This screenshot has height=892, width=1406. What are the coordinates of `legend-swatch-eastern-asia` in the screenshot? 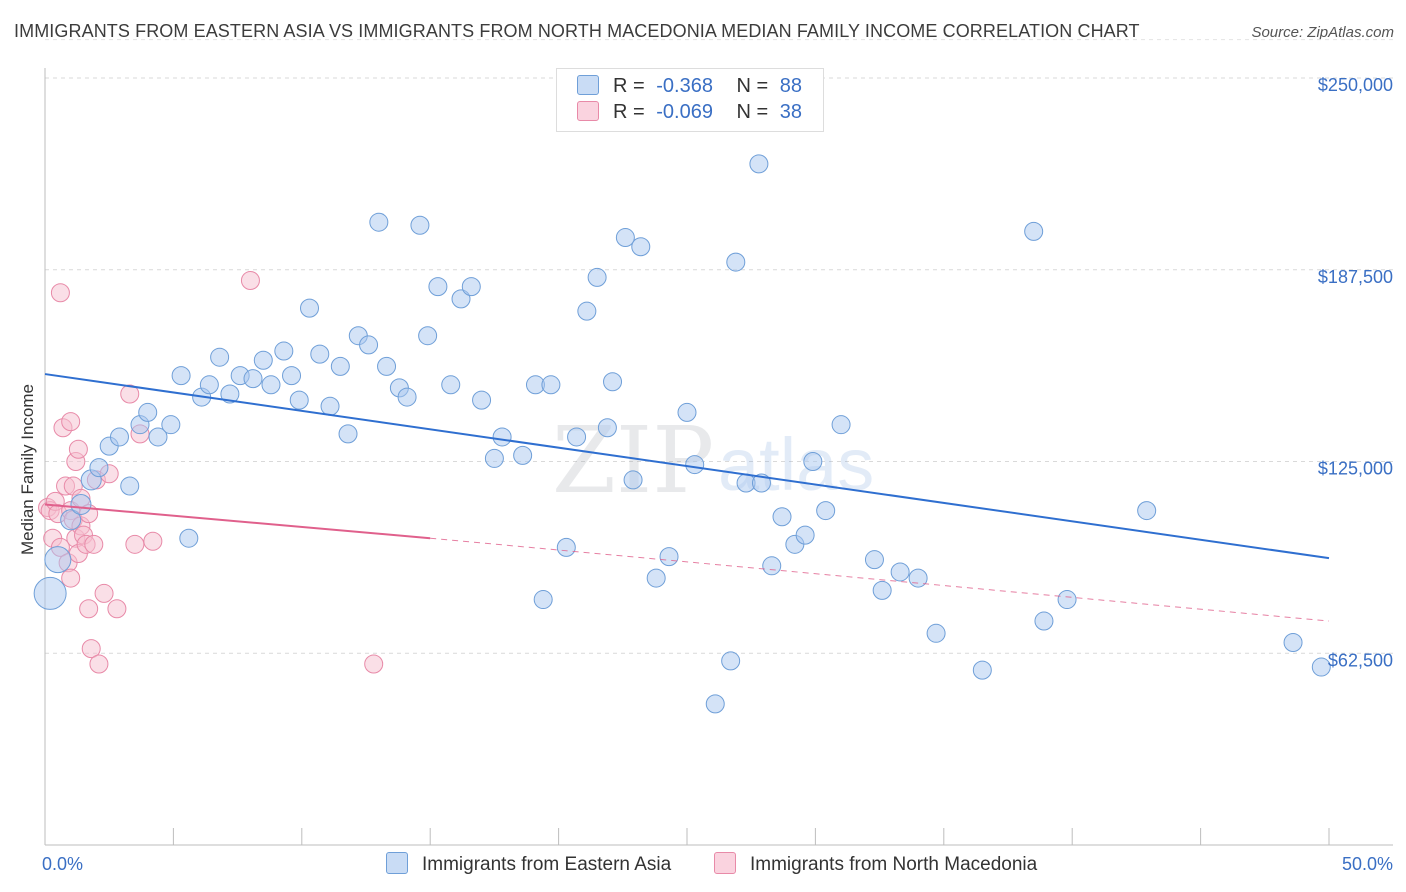 It's located at (588, 85).